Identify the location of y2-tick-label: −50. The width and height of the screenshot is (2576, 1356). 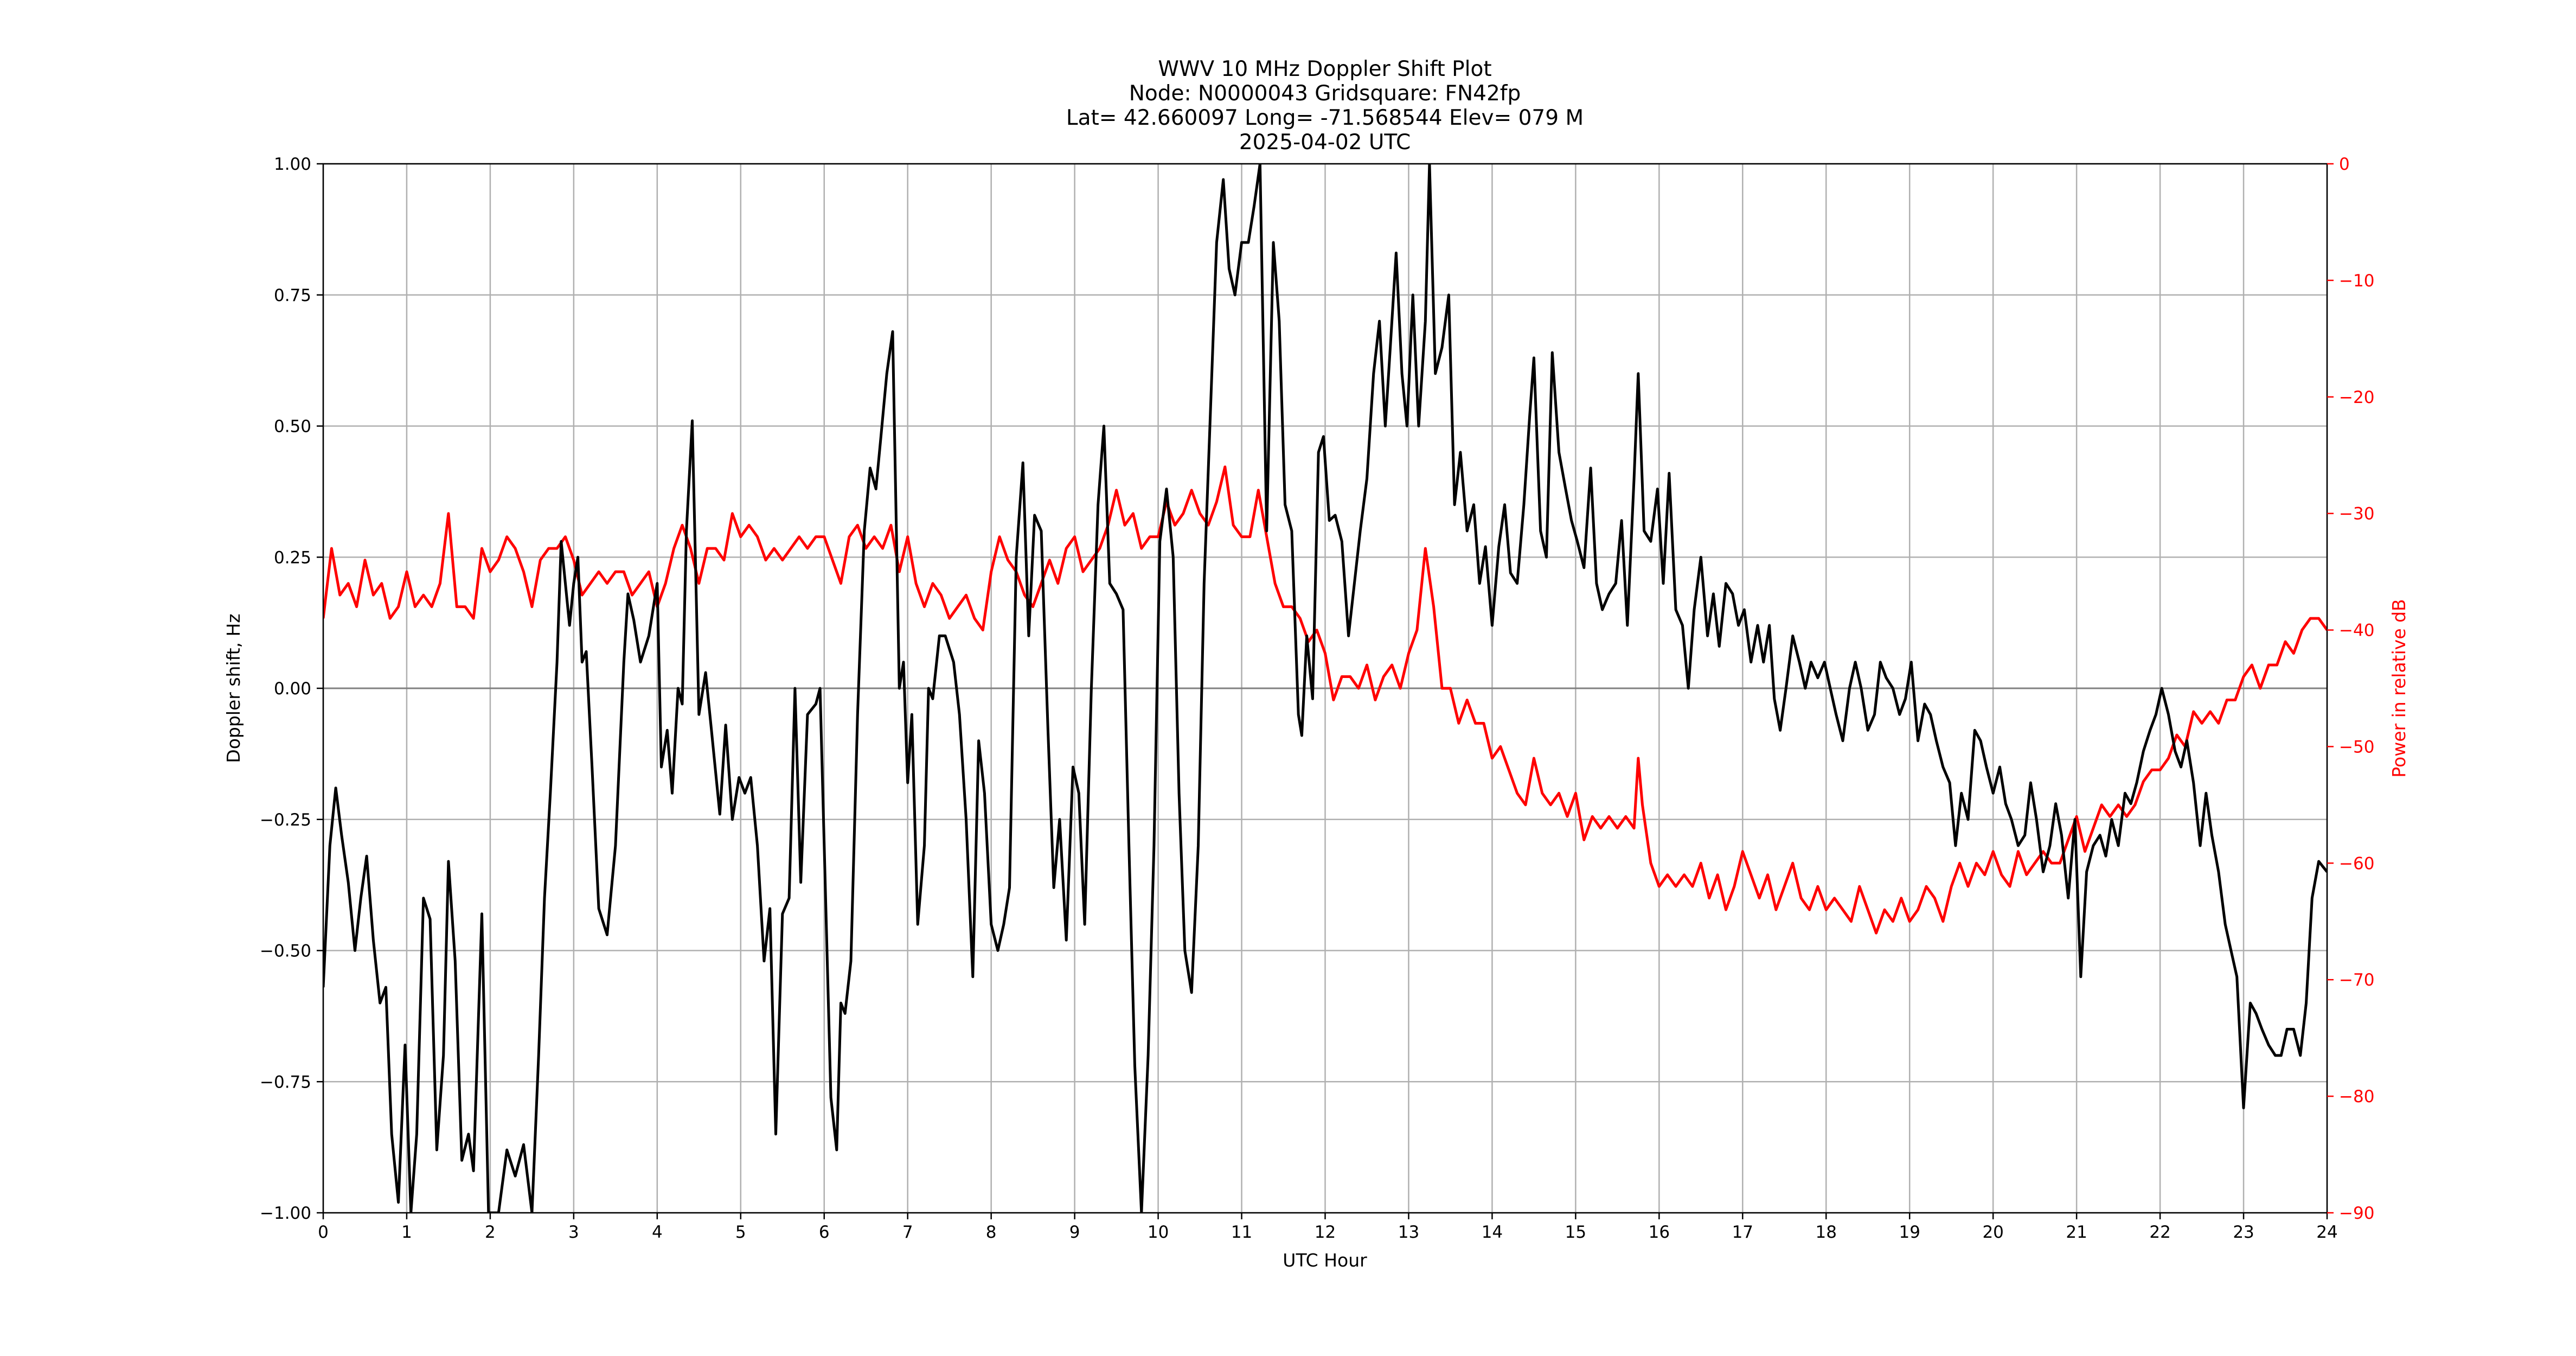
(2356, 747).